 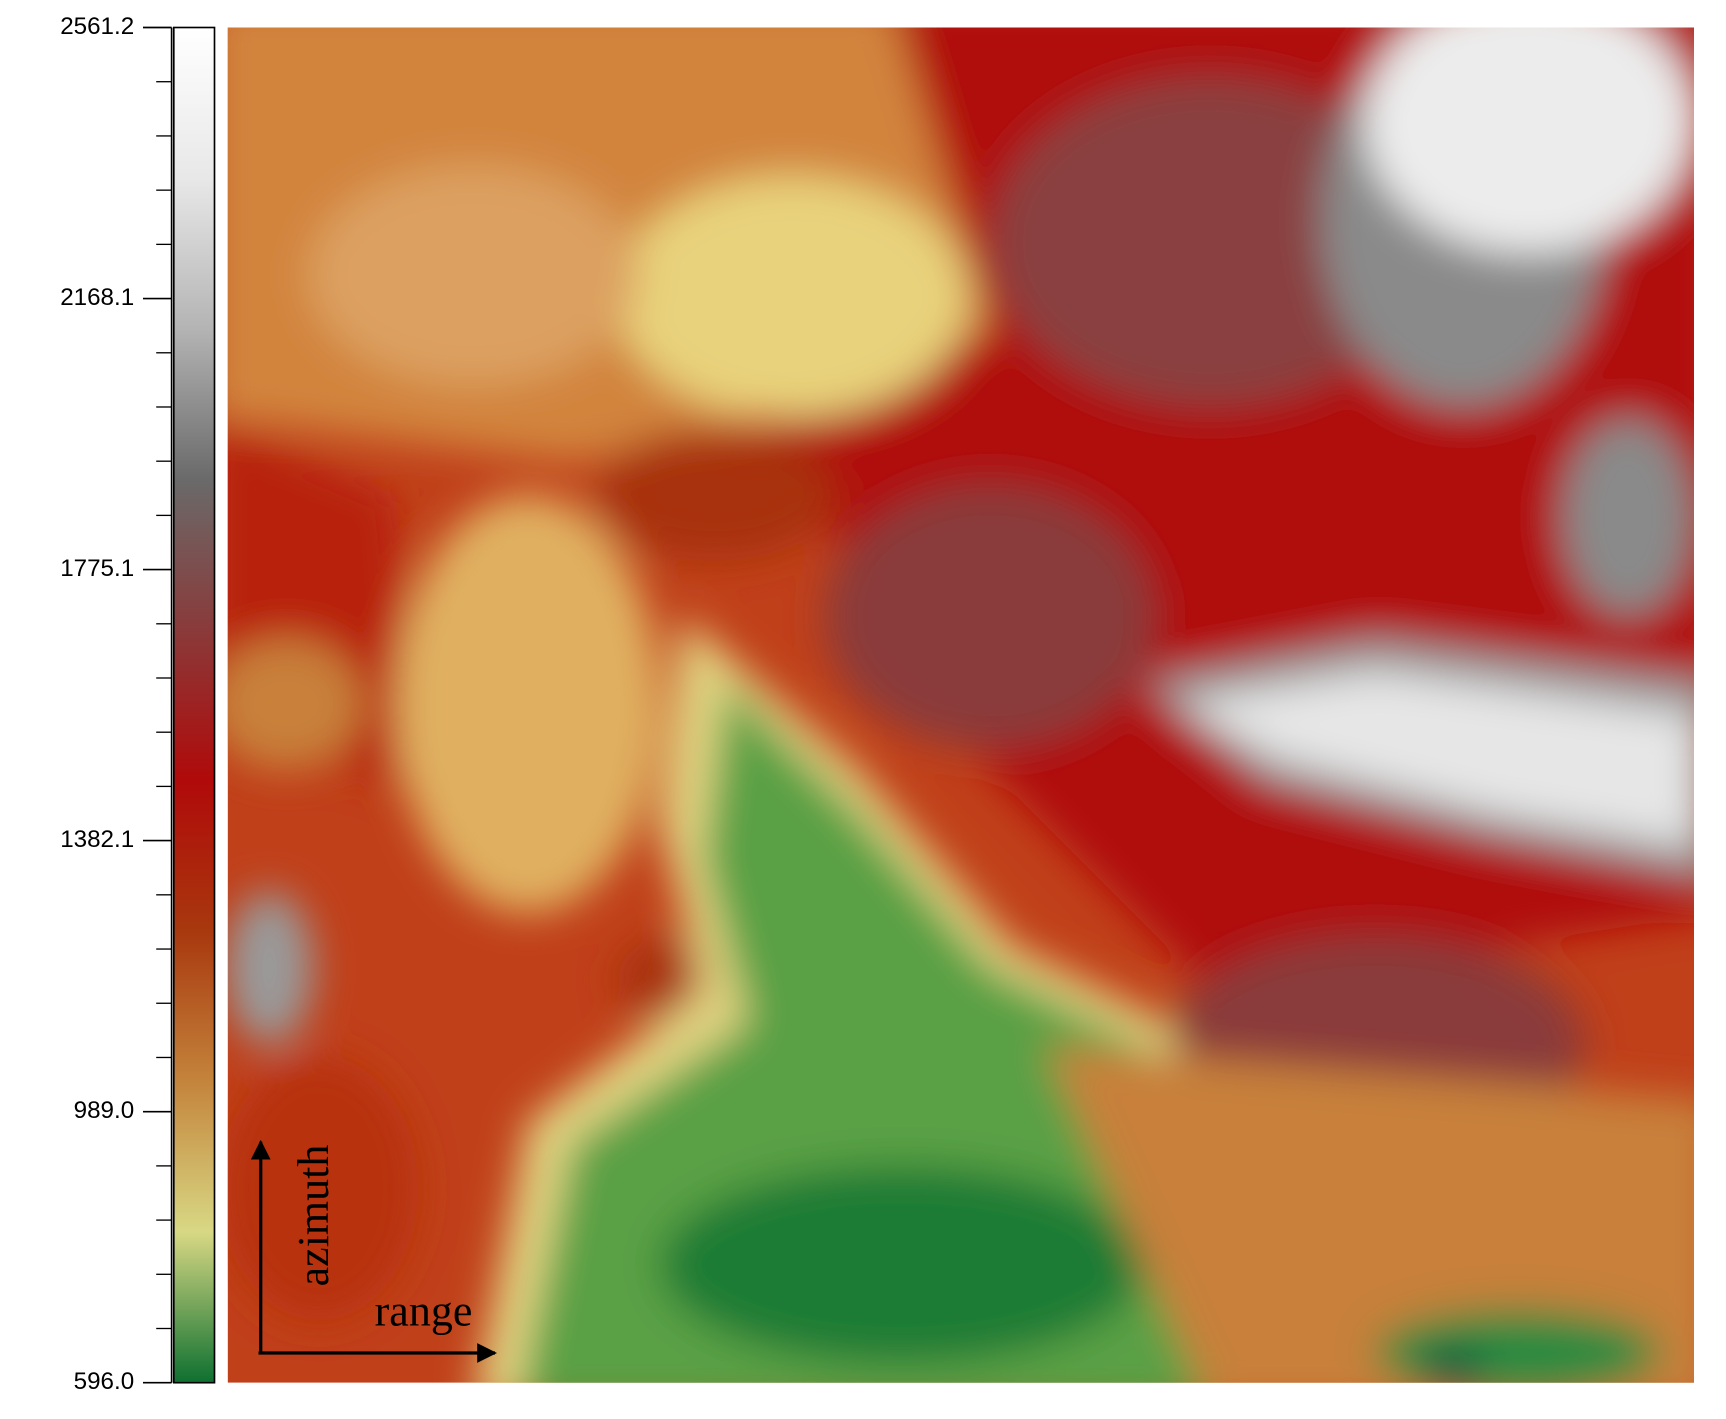 What do you see at coordinates (97, 297) in the screenshot?
I see `colorbar-tick-label: 2168.1` at bounding box center [97, 297].